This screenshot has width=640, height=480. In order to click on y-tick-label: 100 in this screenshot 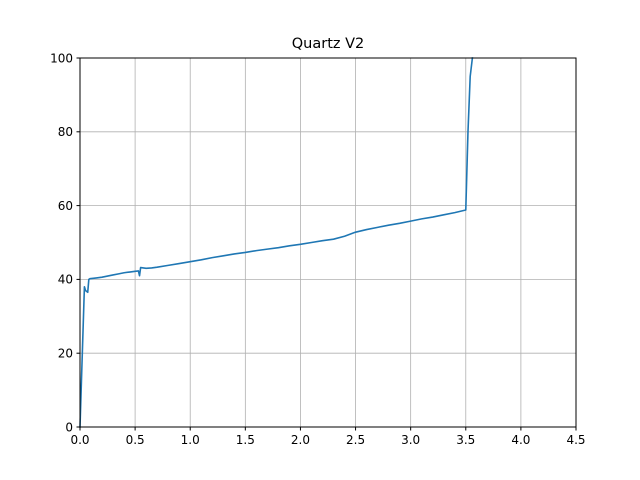, I will do `click(61, 58)`.